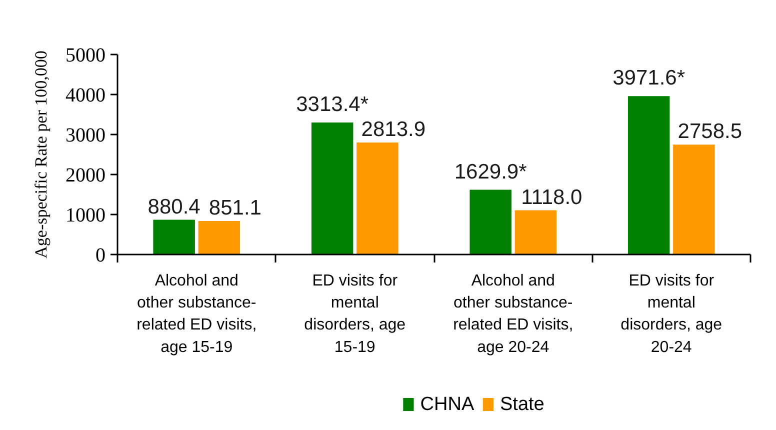 The image size is (776, 430). I want to click on y-axis-title: Age-specific Rate per 100,000, so click(41, 154).